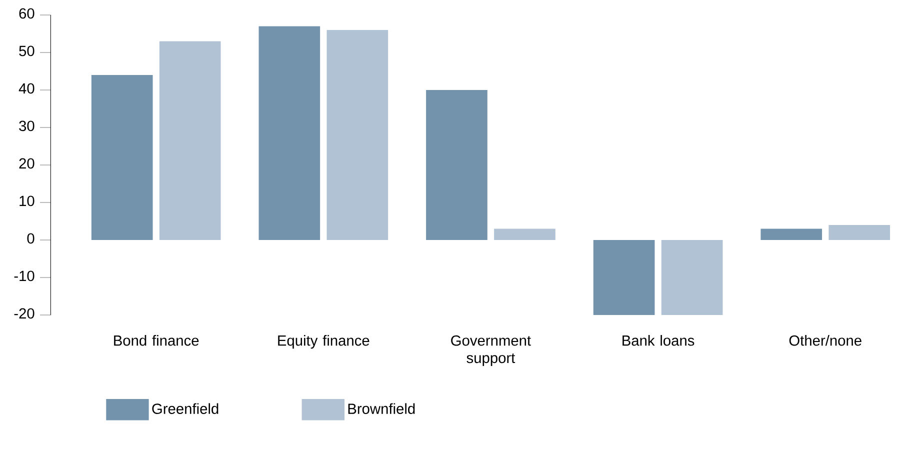 The height and width of the screenshot is (455, 914). What do you see at coordinates (24, 313) in the screenshot?
I see `y-tick-label: -20` at bounding box center [24, 313].